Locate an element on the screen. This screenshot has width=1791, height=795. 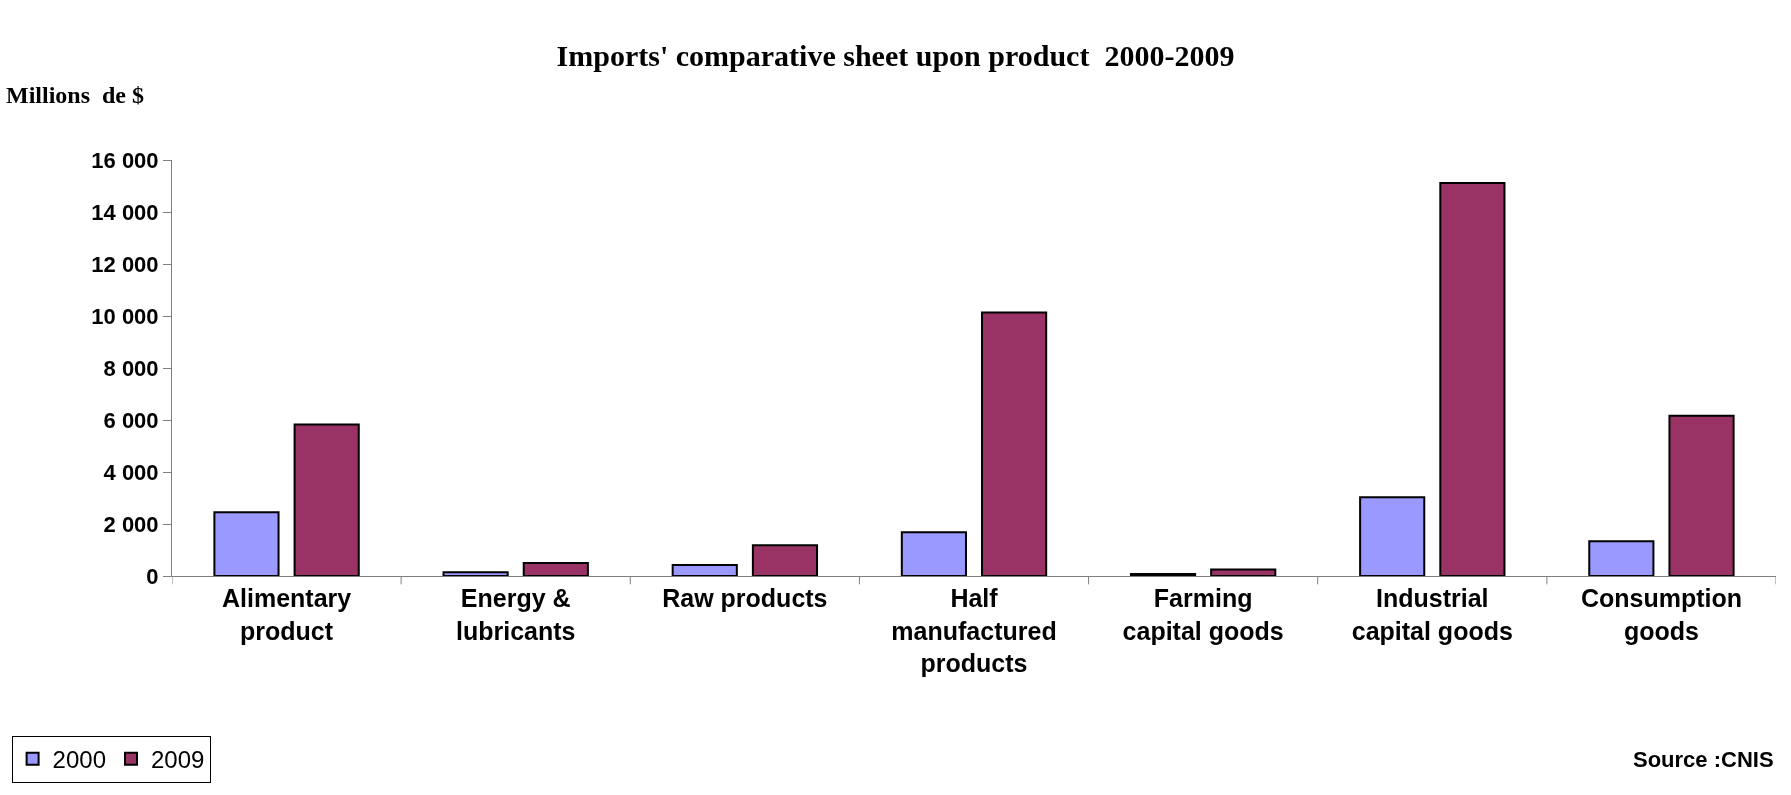
x-tick-label: Farming capital goods is located at coordinates (1203, 614).